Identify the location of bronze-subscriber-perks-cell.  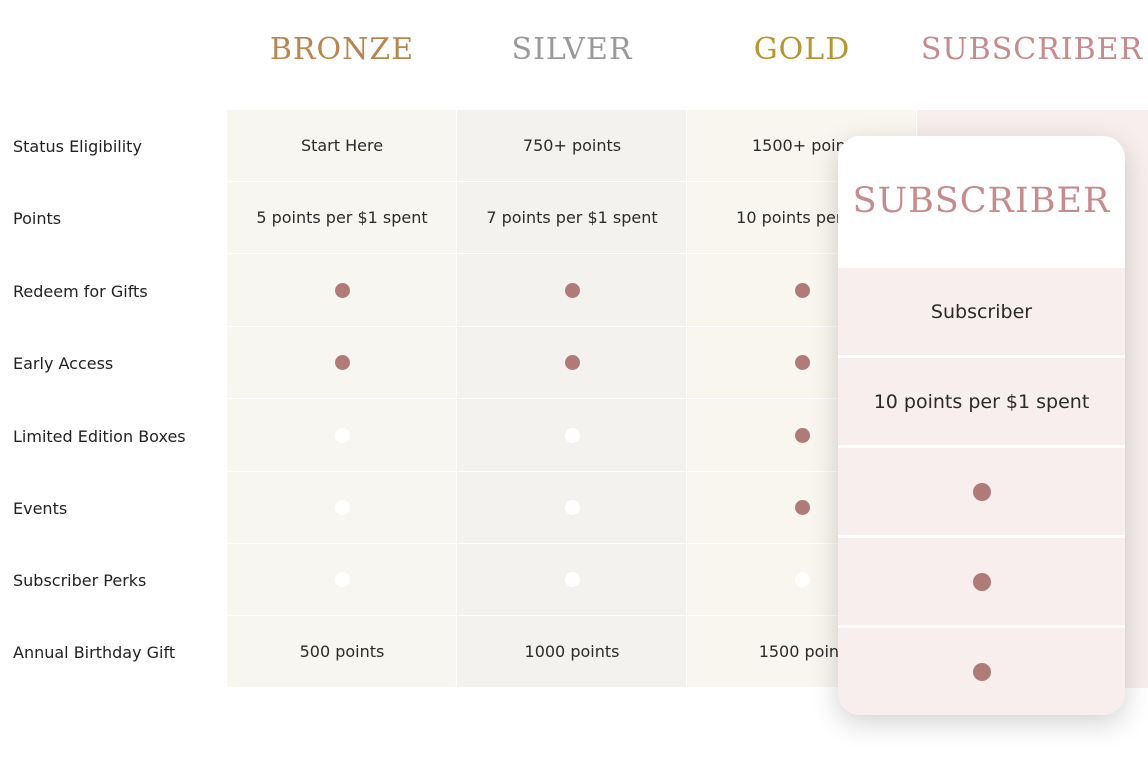
(342, 580).